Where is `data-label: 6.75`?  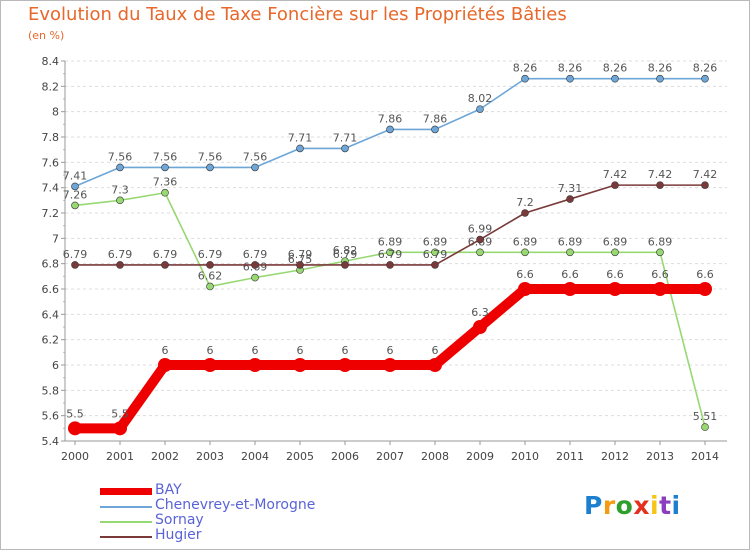
data-label: 6.75 is located at coordinates (300, 259).